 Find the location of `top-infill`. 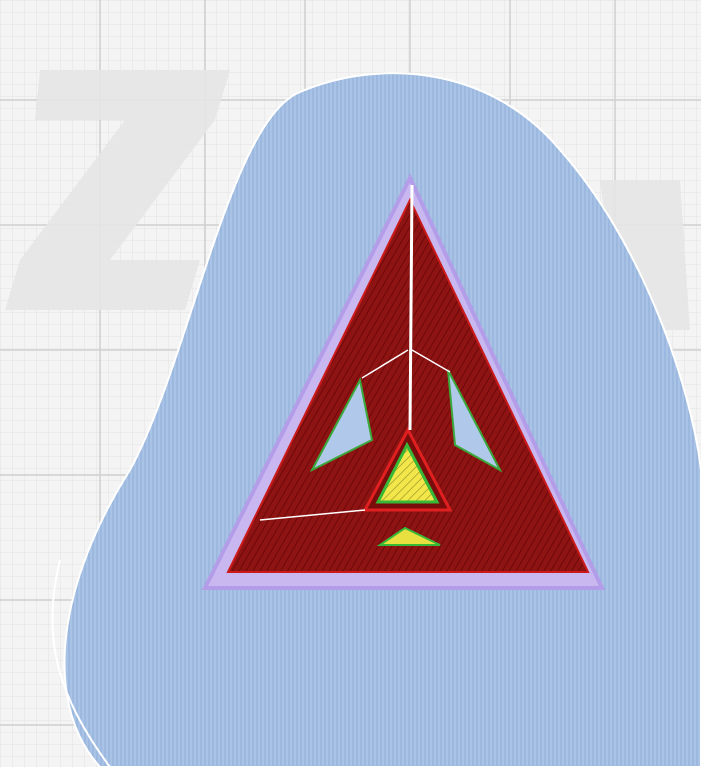

top-infill is located at coordinates (407, 472).